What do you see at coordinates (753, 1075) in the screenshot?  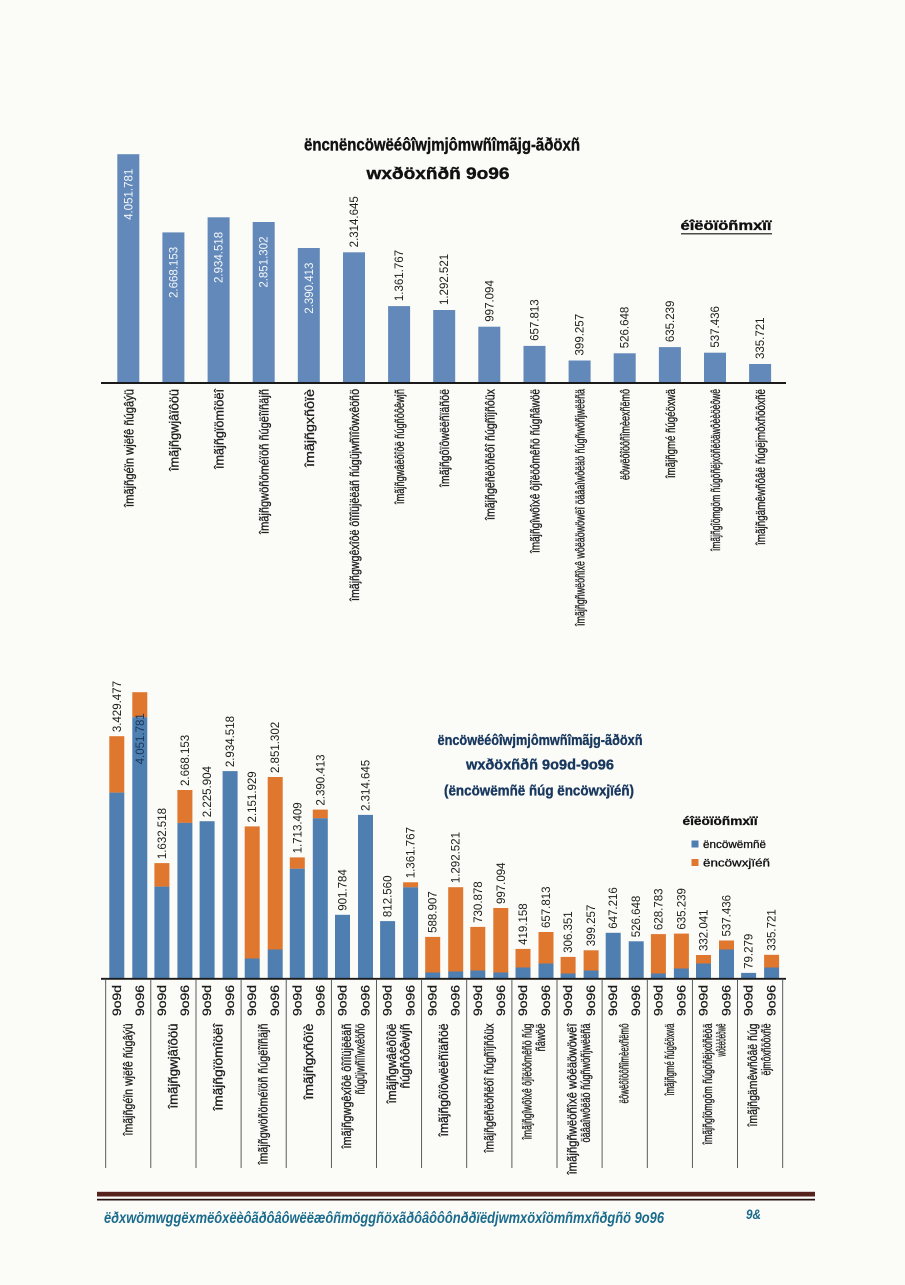 I see `svg-text: îmãjñgämêwñôâë ñúg` at bounding box center [753, 1075].